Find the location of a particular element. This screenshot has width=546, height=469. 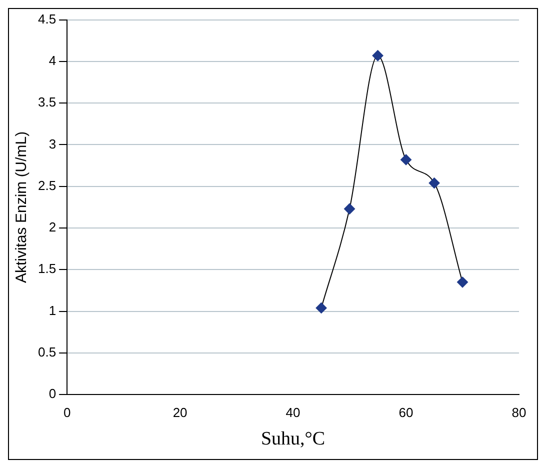

y-tick-label: 4.5 is located at coordinates (47, 18).